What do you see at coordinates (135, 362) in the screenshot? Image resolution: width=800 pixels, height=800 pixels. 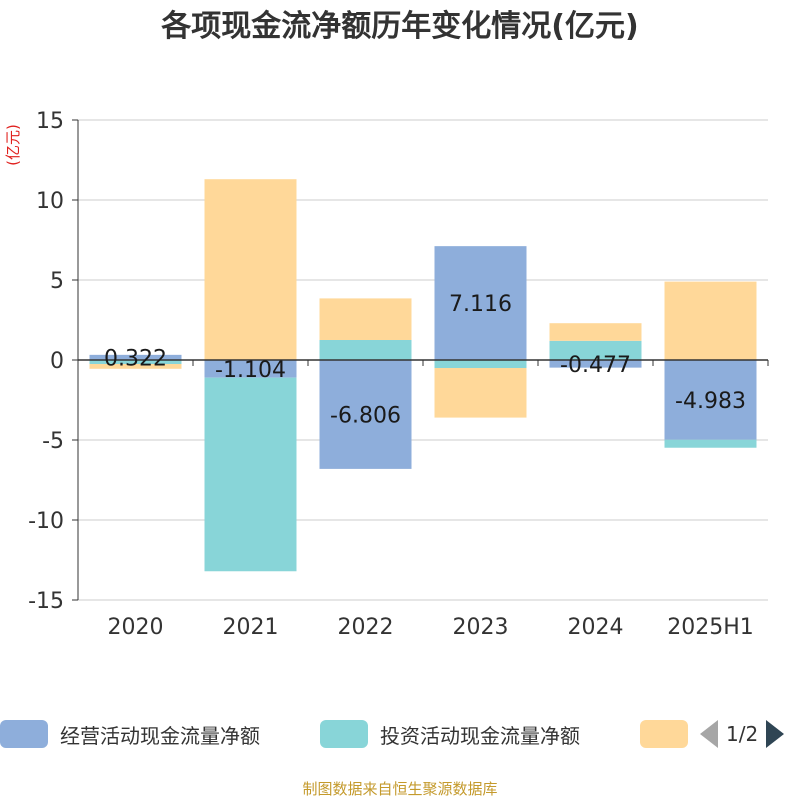 I see `bar-series1-2020` at bounding box center [135, 362].